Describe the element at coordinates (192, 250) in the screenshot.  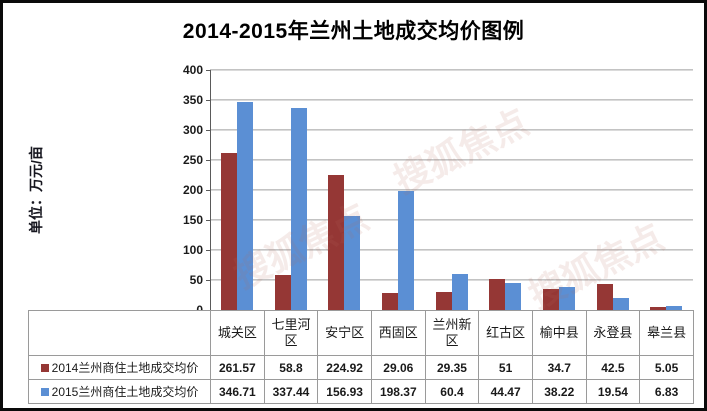
I see `y-tick-label: 100` at that location.